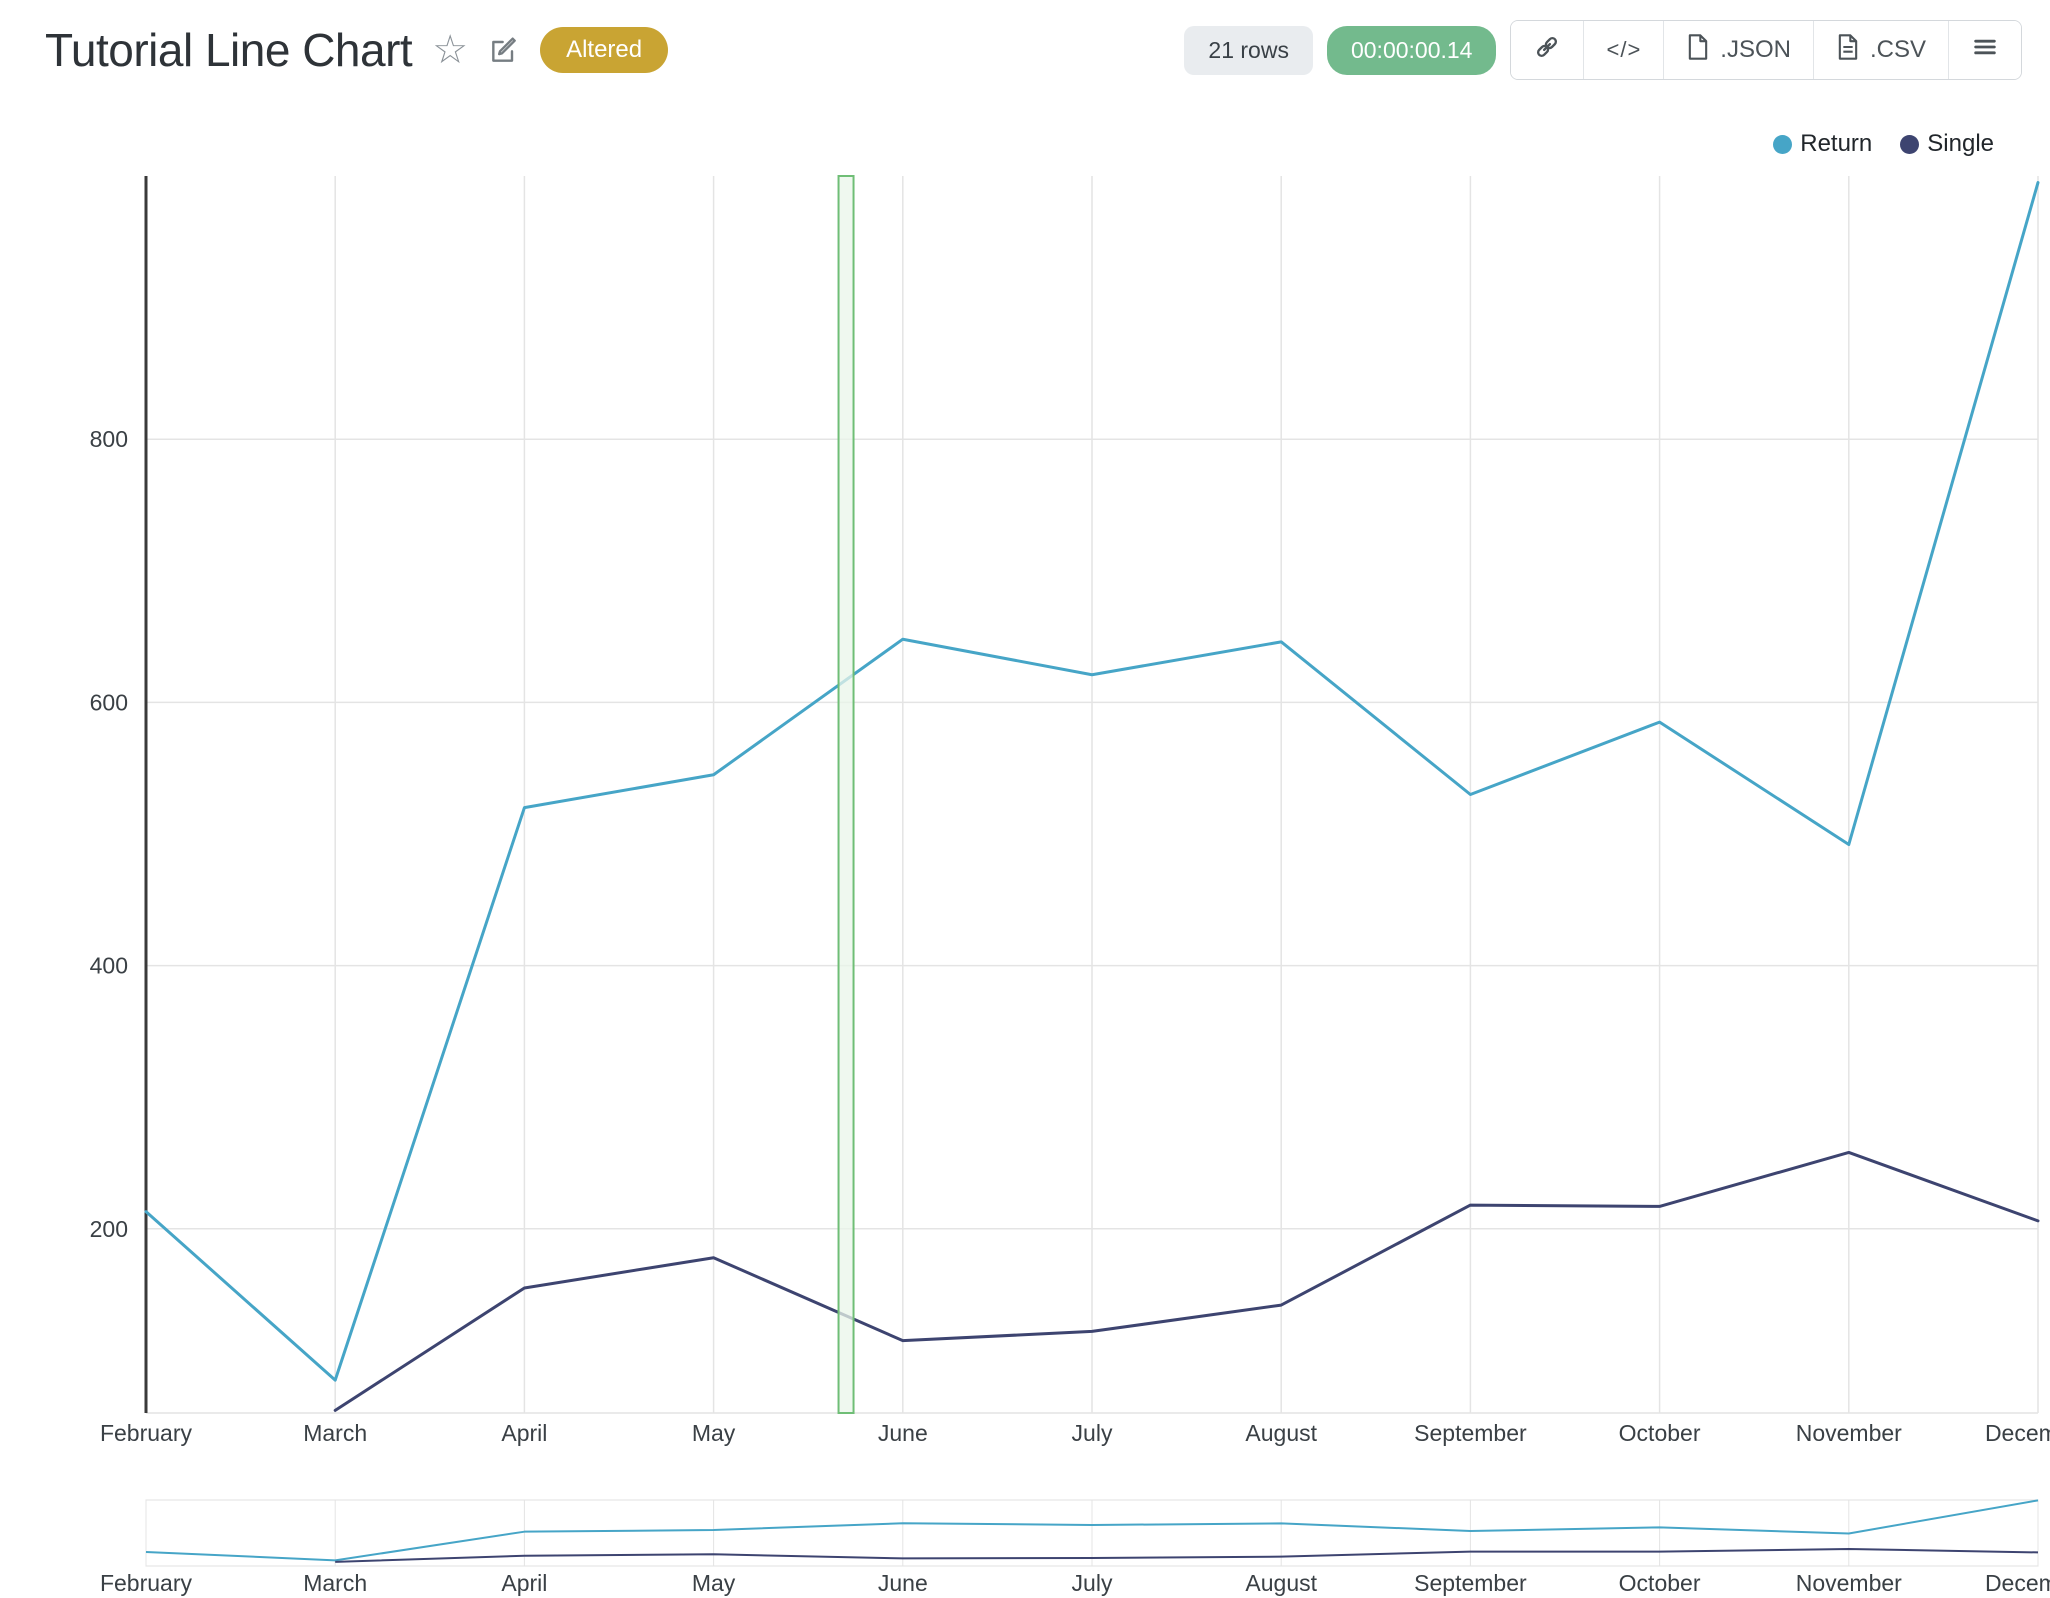 The height and width of the screenshot is (1598, 2050). What do you see at coordinates (1092, 1583) in the screenshot?
I see `rangeslider-tick-label: July` at bounding box center [1092, 1583].